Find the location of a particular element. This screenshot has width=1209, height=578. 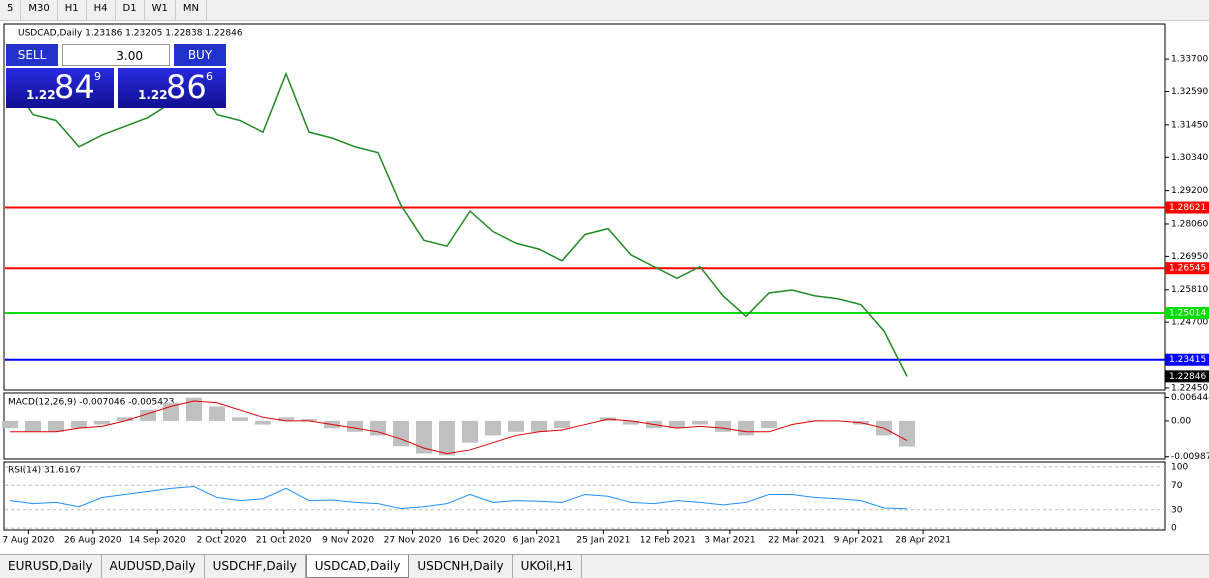

level-label: 1.28621 is located at coordinates (1187, 208).